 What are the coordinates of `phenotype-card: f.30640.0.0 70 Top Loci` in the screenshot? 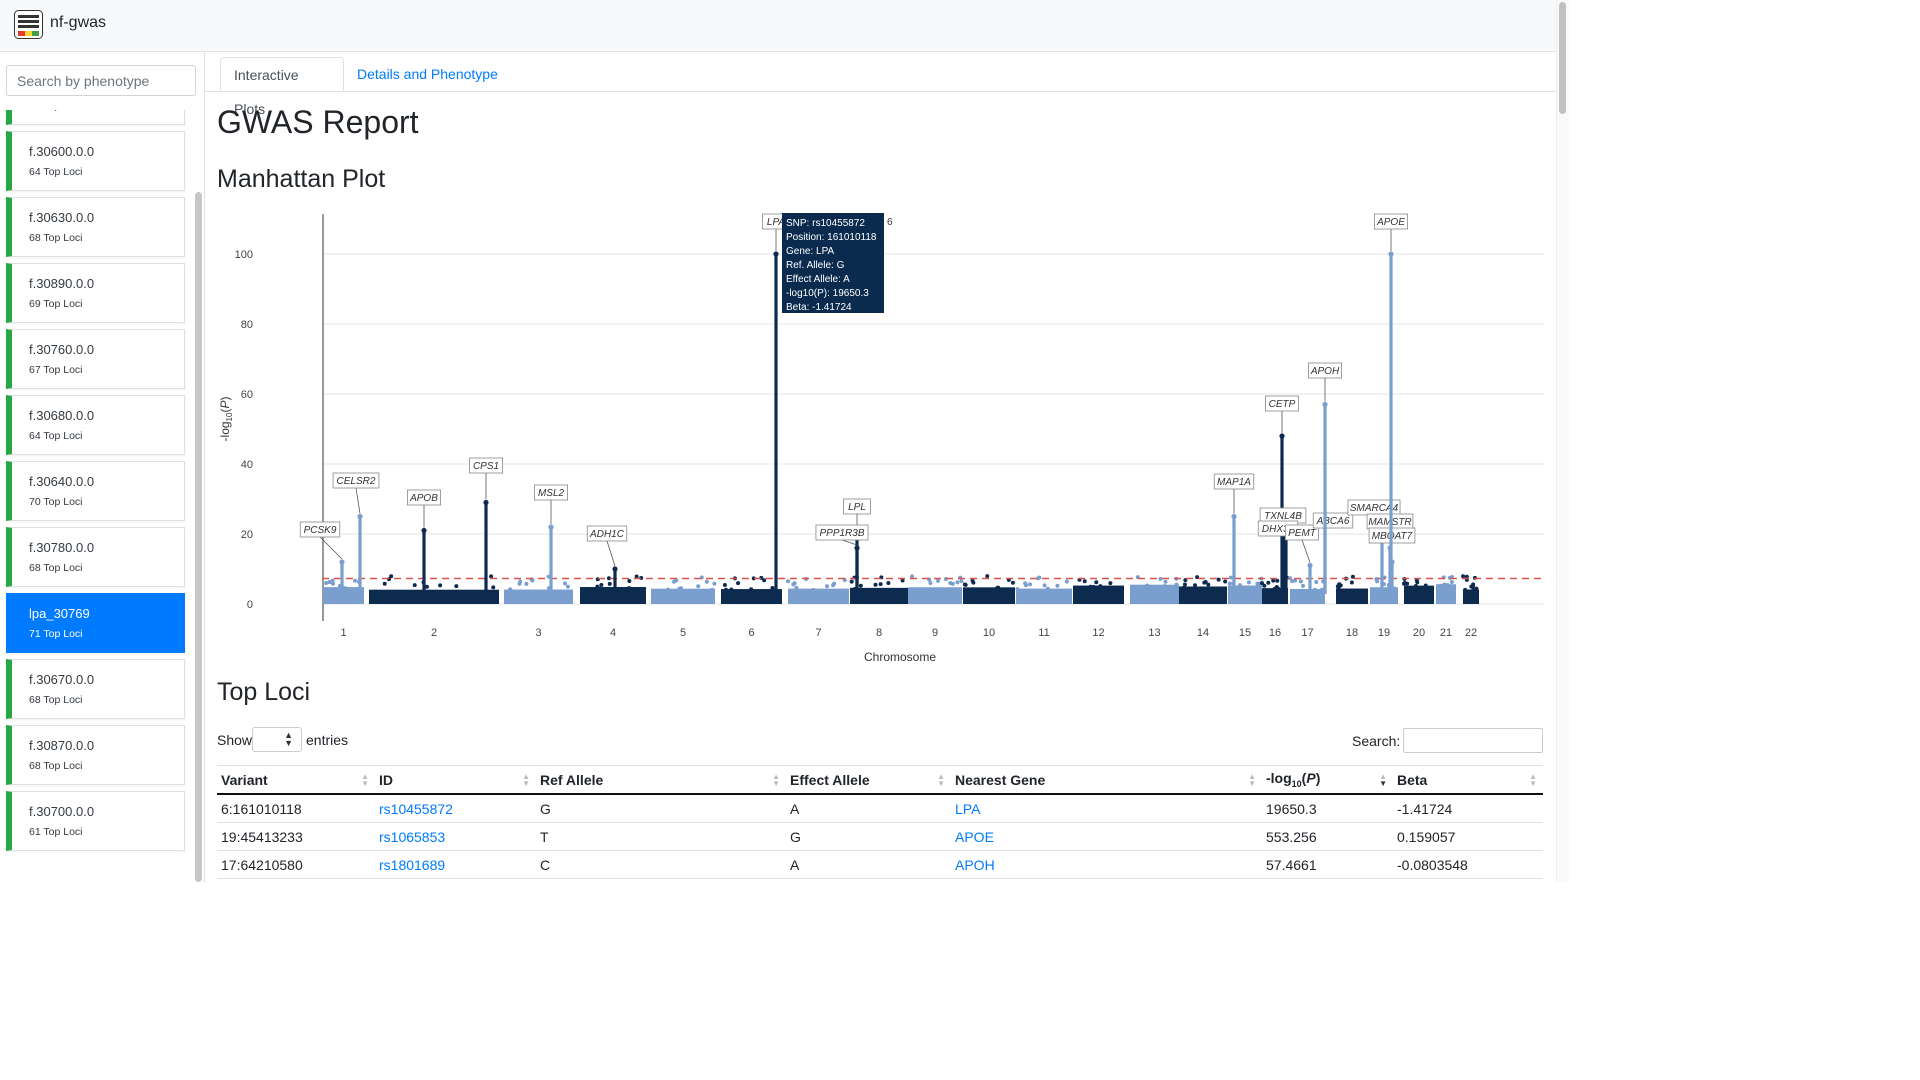 It's located at (95, 491).